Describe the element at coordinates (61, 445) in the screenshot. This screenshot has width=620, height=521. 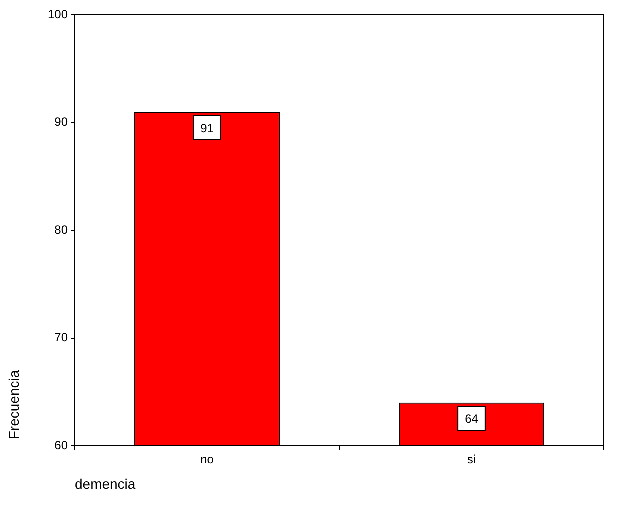
I see `y-tick-label: 60` at that location.